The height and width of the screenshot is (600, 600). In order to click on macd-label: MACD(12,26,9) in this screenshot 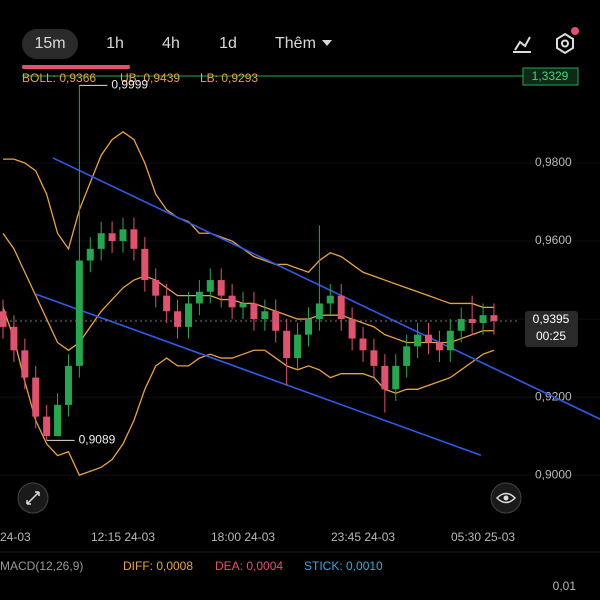, I will do `click(41, 566)`.